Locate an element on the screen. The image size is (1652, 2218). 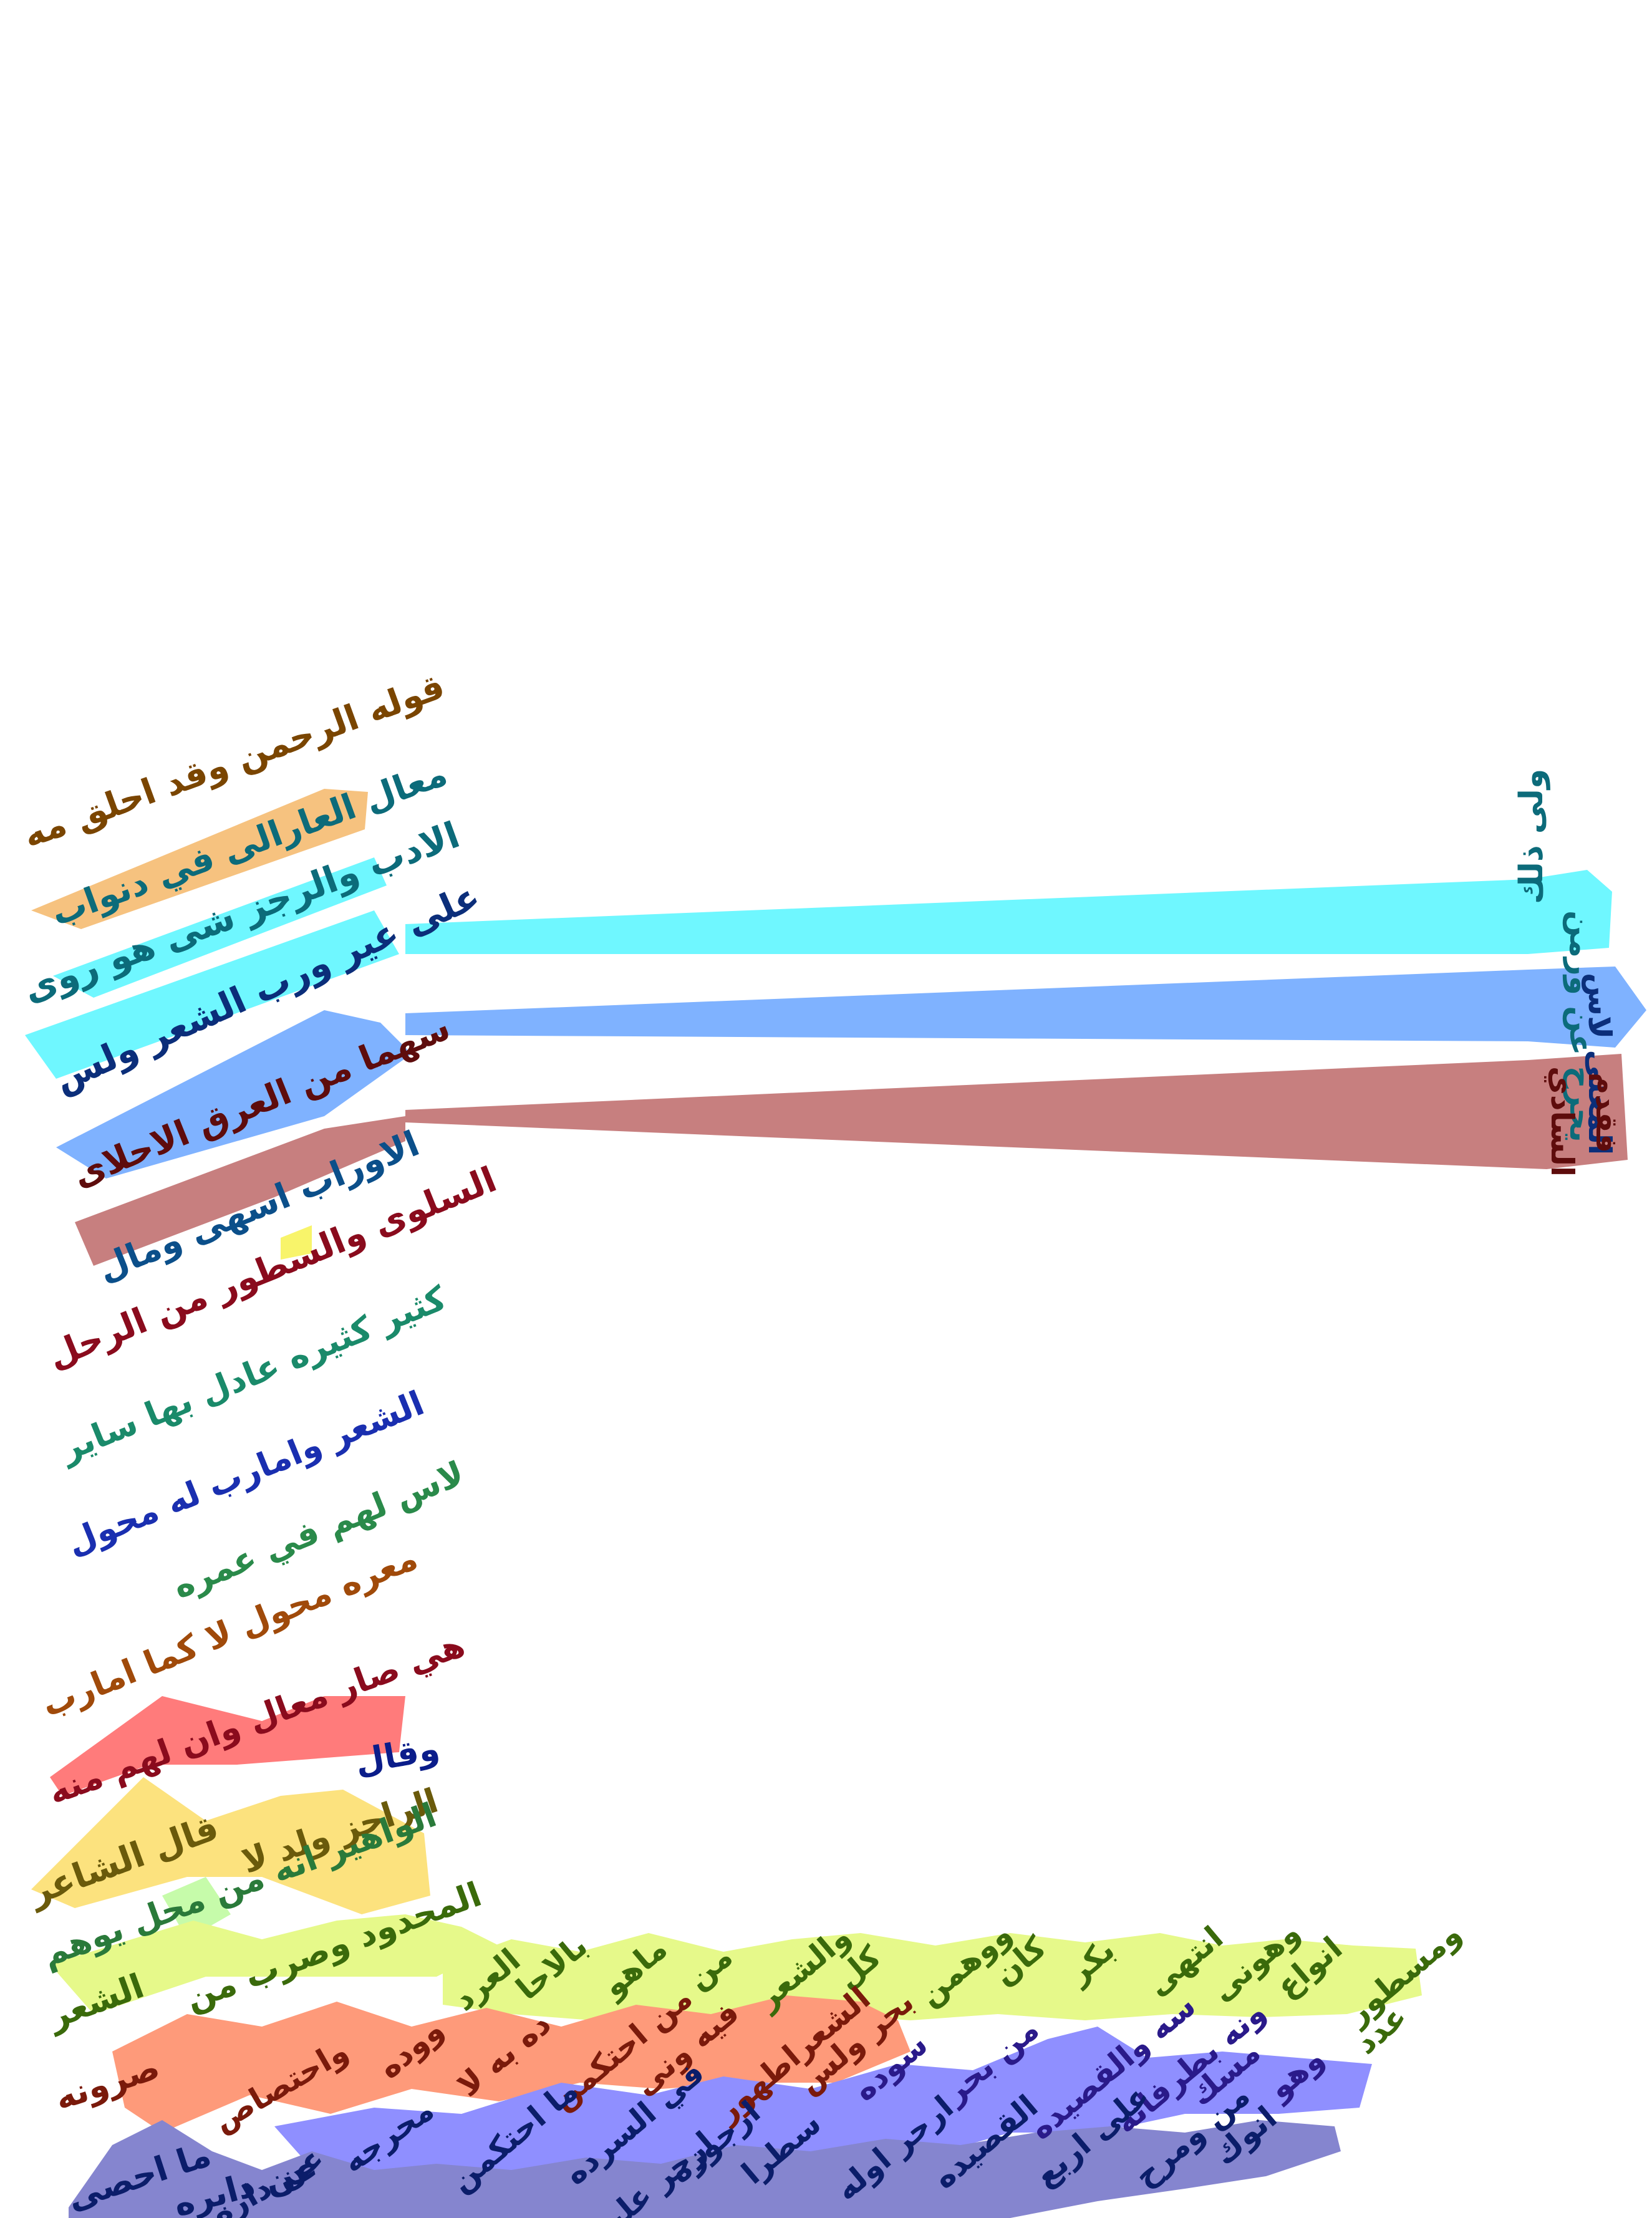
connector-blue is located at coordinates (1025, 1007).